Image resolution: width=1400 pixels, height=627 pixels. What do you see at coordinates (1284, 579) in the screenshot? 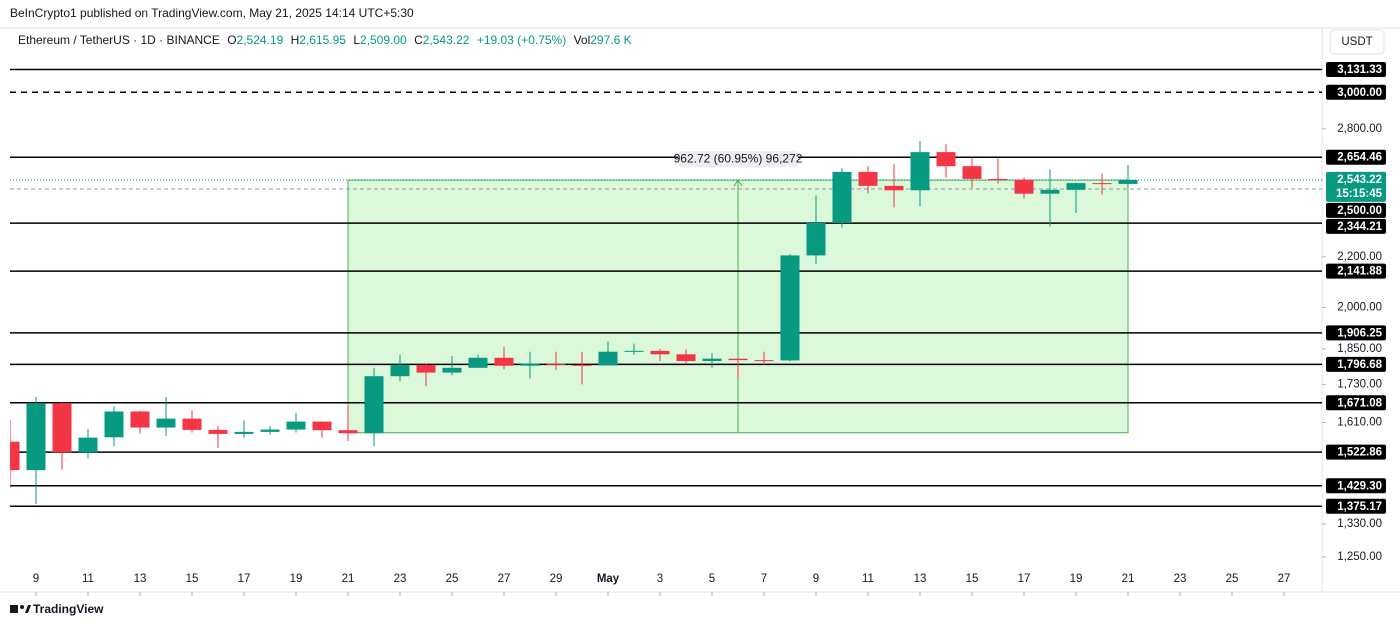
I see `x-tick-label: 27` at bounding box center [1284, 579].